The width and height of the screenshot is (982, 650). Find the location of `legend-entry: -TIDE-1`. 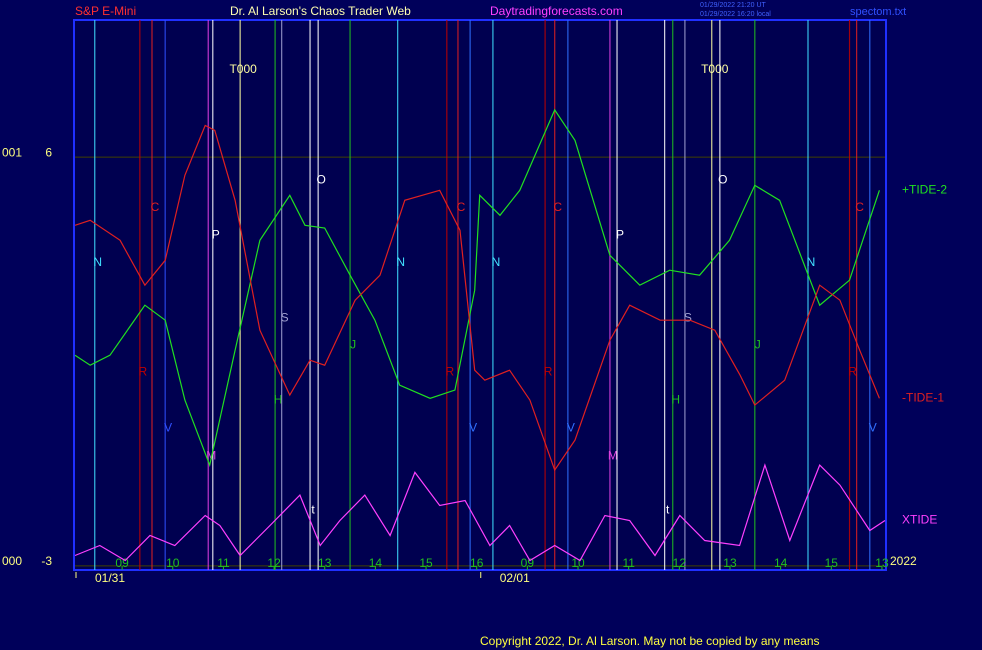

legend-entry: -TIDE-1 is located at coordinates (923, 397).